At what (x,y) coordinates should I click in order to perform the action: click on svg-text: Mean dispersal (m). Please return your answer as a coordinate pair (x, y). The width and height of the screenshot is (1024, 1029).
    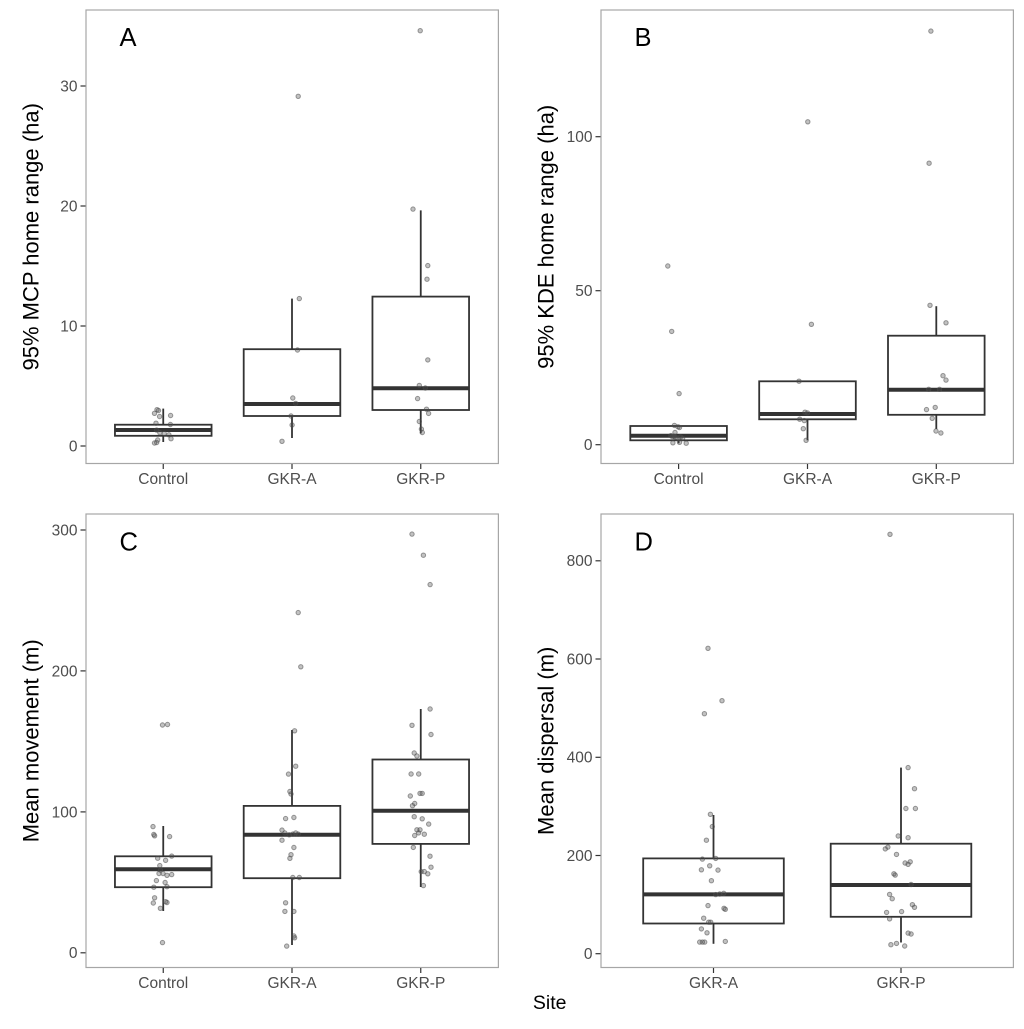
    Looking at the image, I should click on (546, 741).